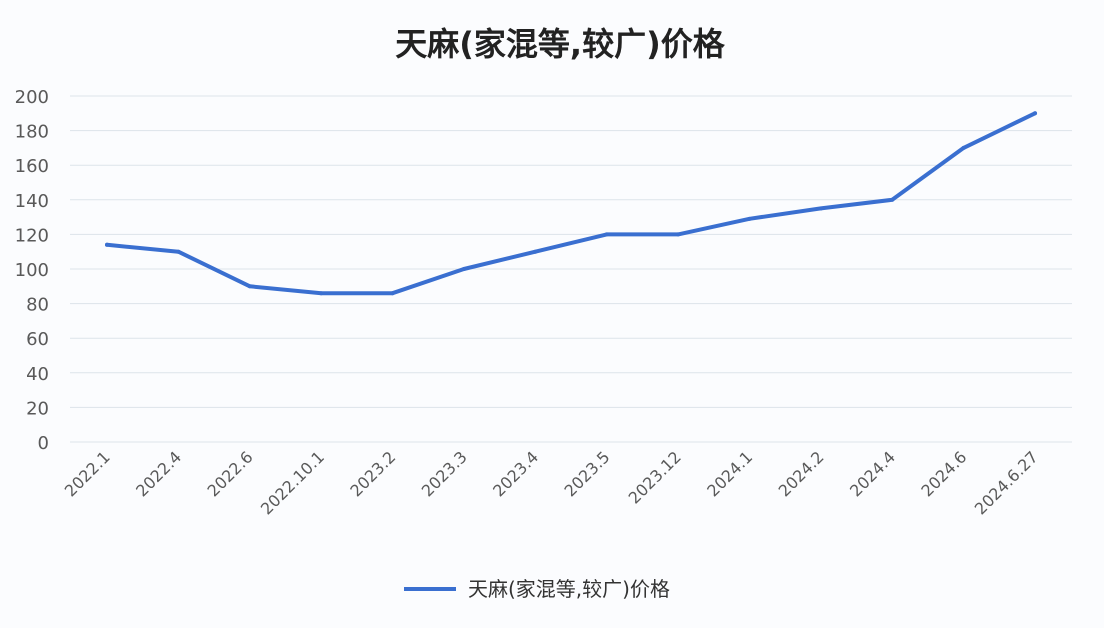 The height and width of the screenshot is (628, 1104). I want to click on x-tick-label: 2023.12, so click(655, 477).